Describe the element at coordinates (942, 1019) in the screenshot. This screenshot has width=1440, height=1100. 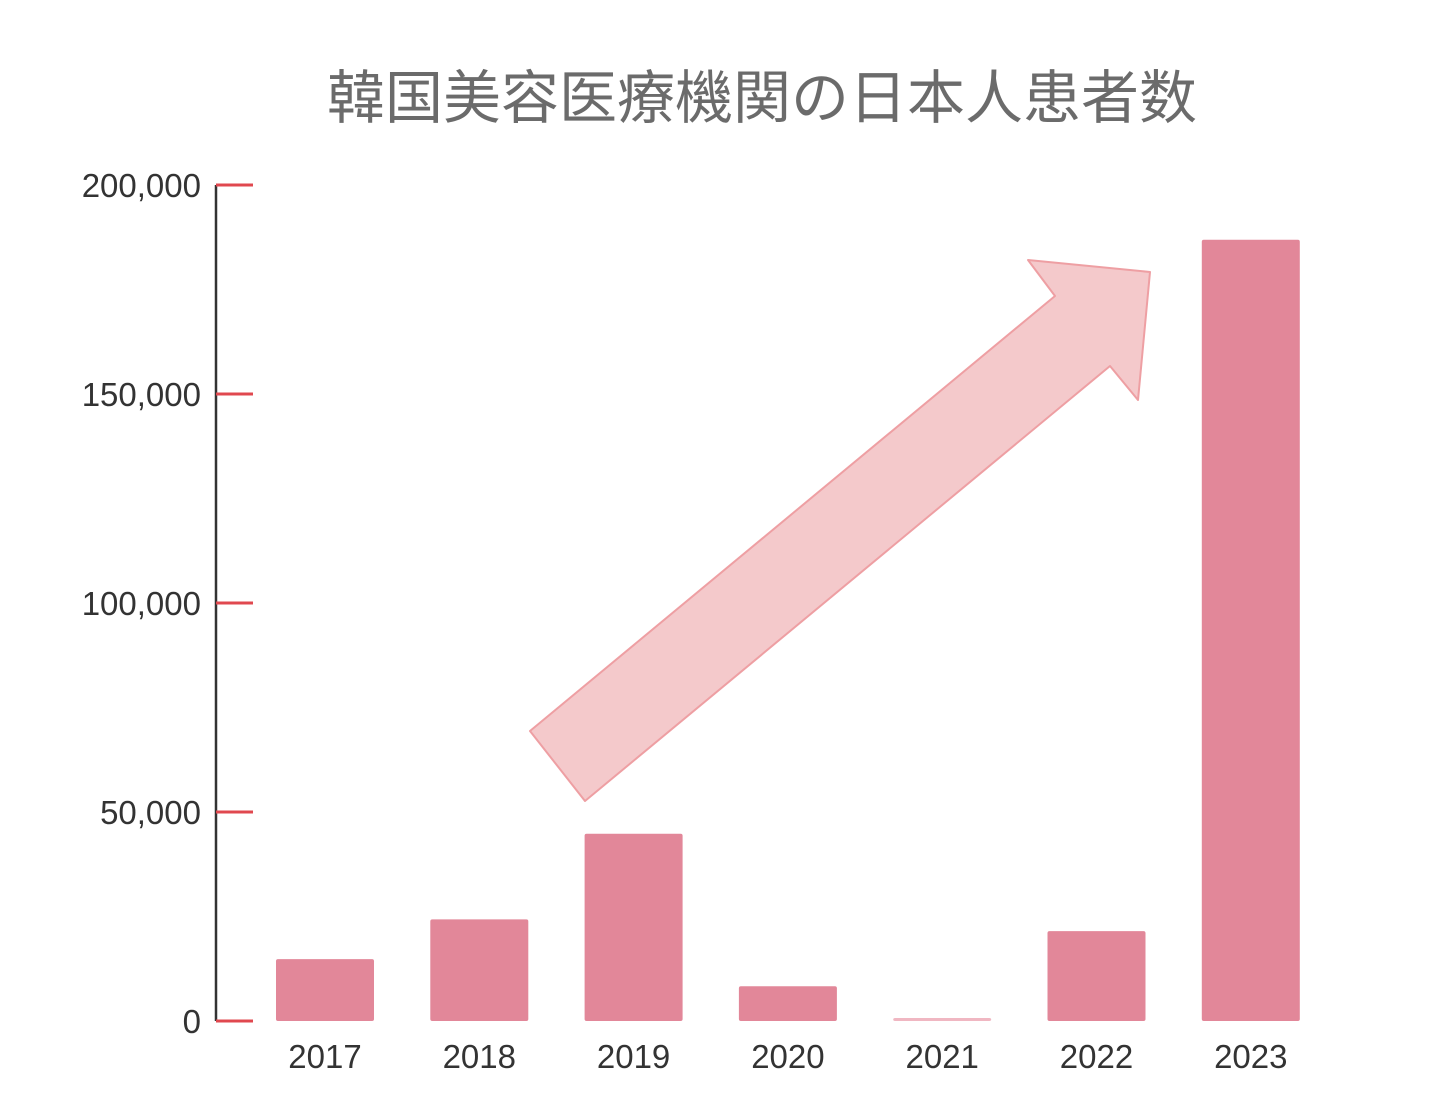
I see `bar-2021` at that location.